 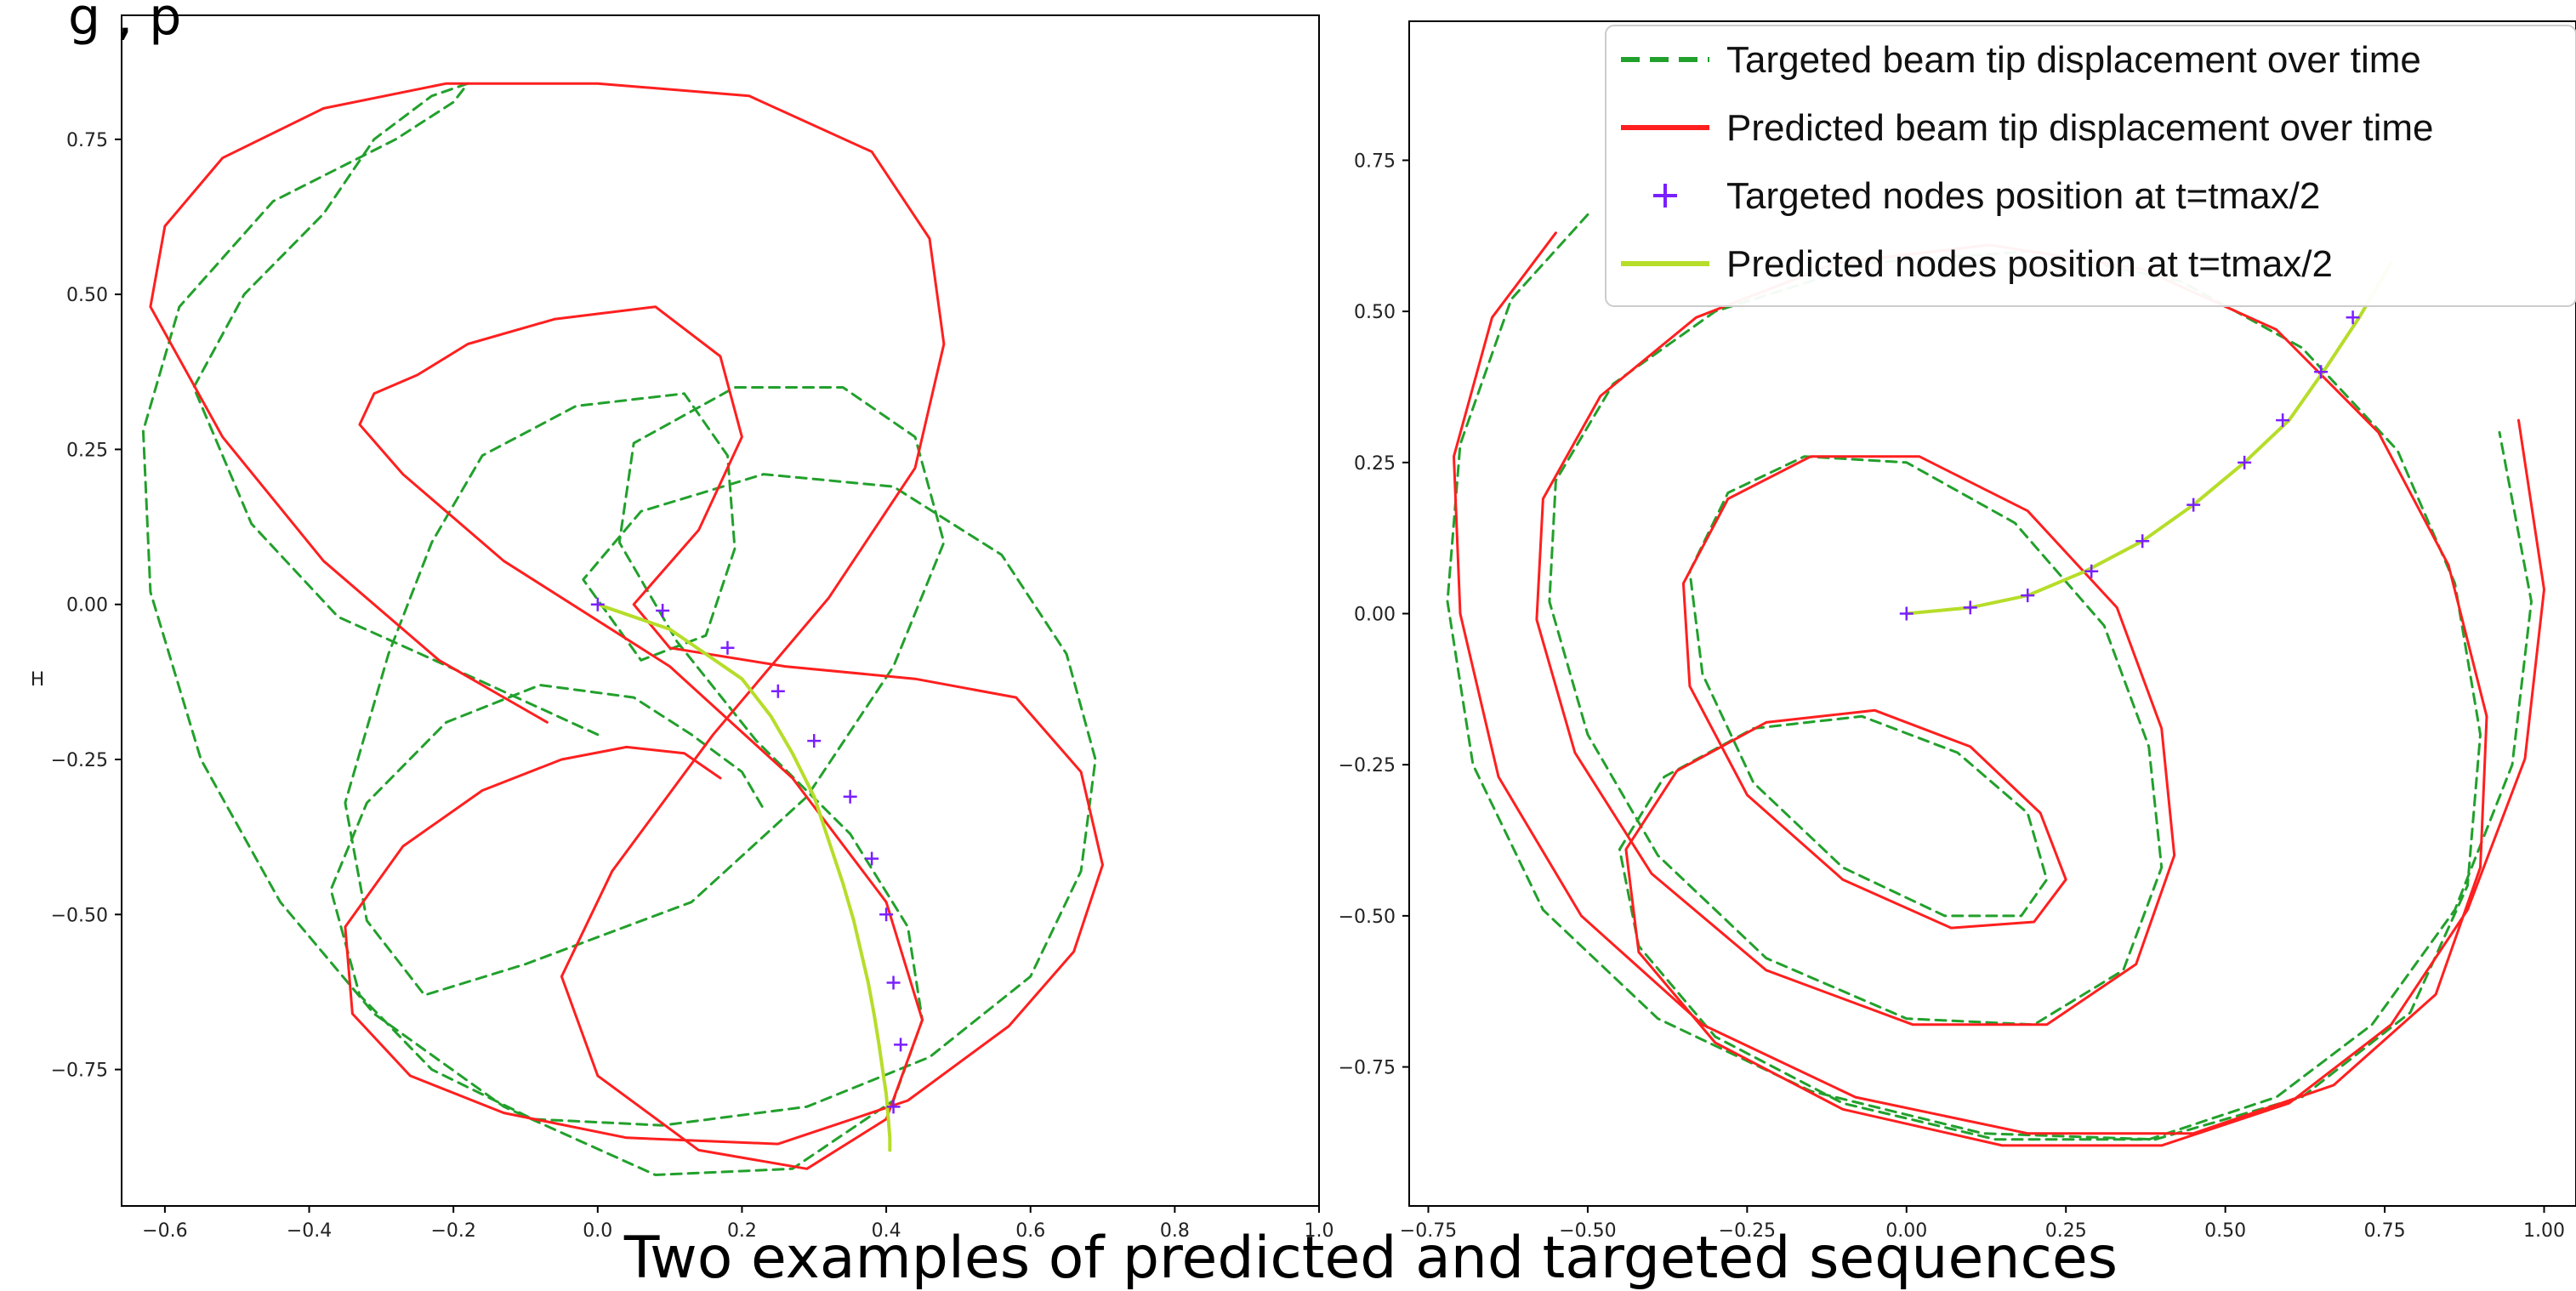 I want to click on x-tick-label: 0.75, so click(x=2385, y=1231).